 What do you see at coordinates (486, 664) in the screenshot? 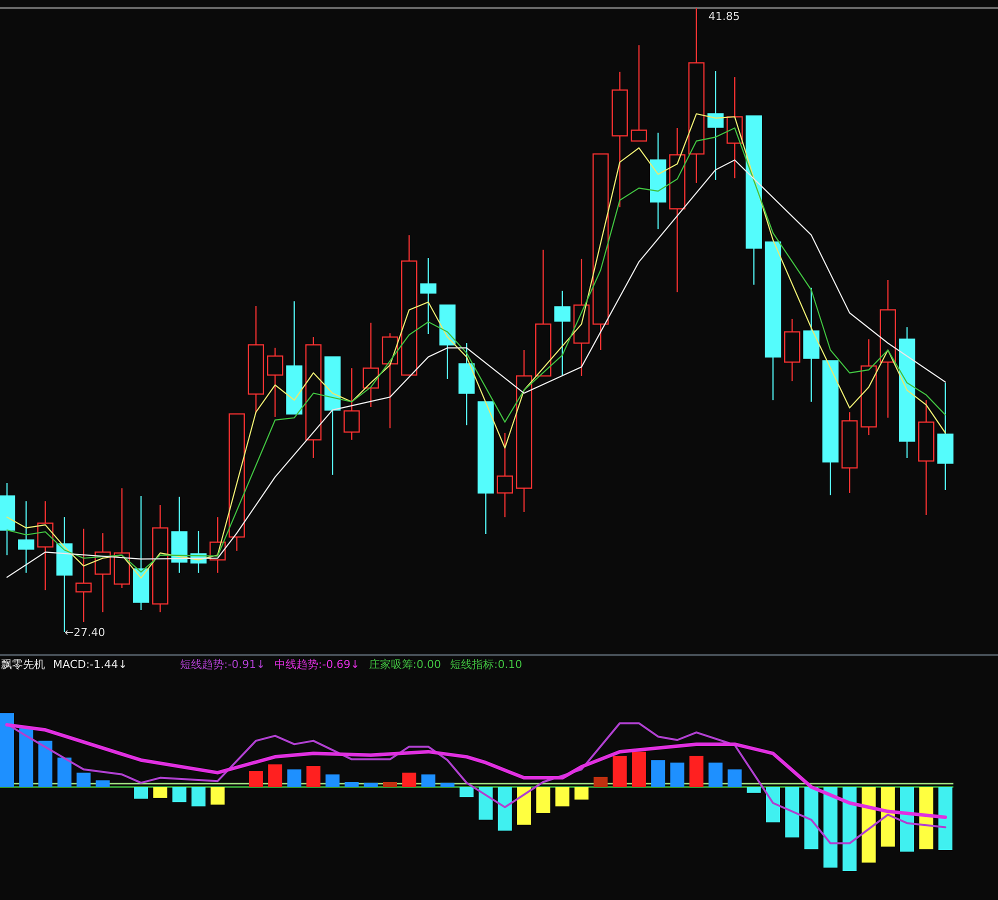
I see `text: 短线指标:0.10` at bounding box center [486, 664].